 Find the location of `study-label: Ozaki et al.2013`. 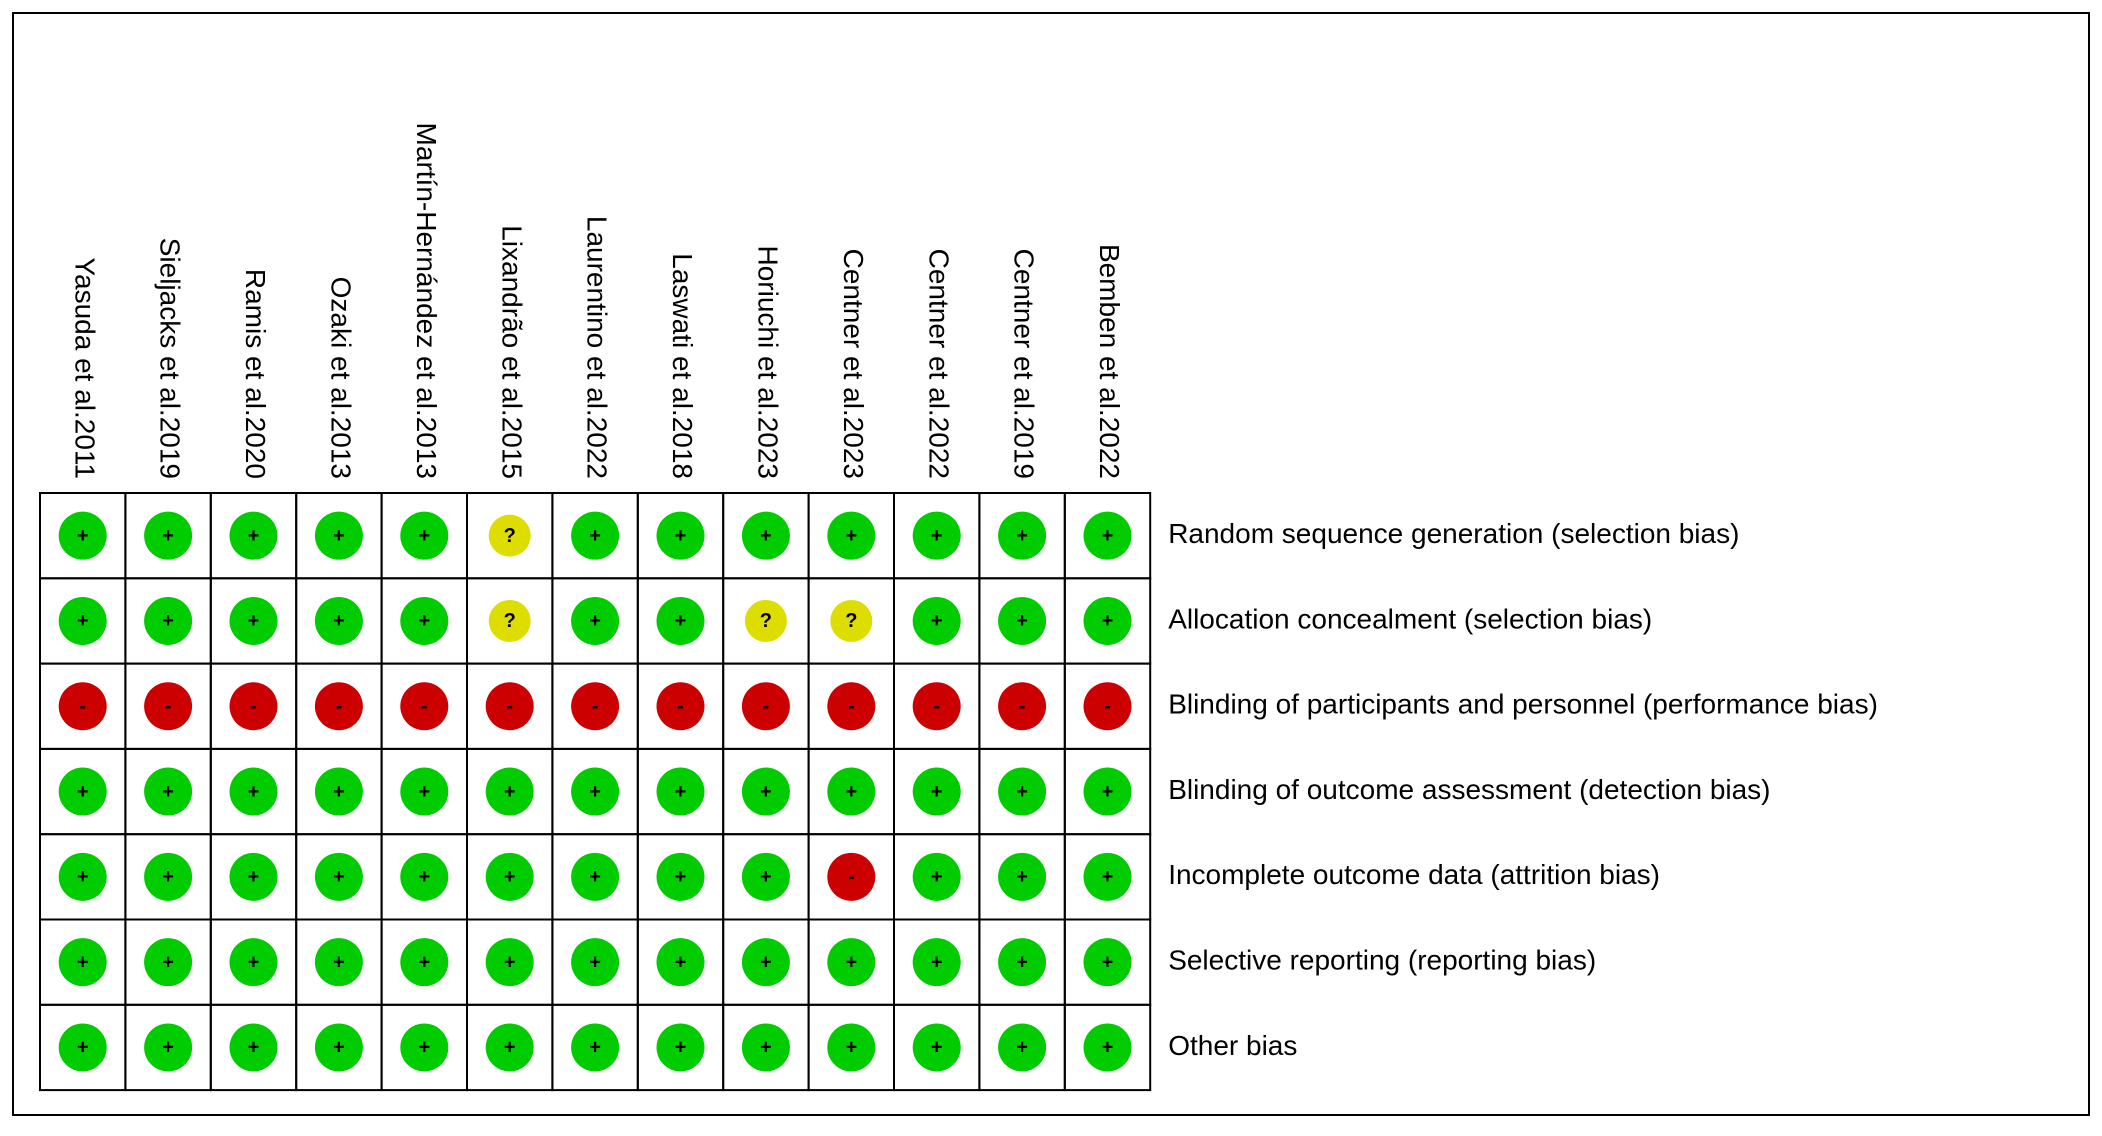

study-label: Ozaki et al.2013 is located at coordinates (341, 378).